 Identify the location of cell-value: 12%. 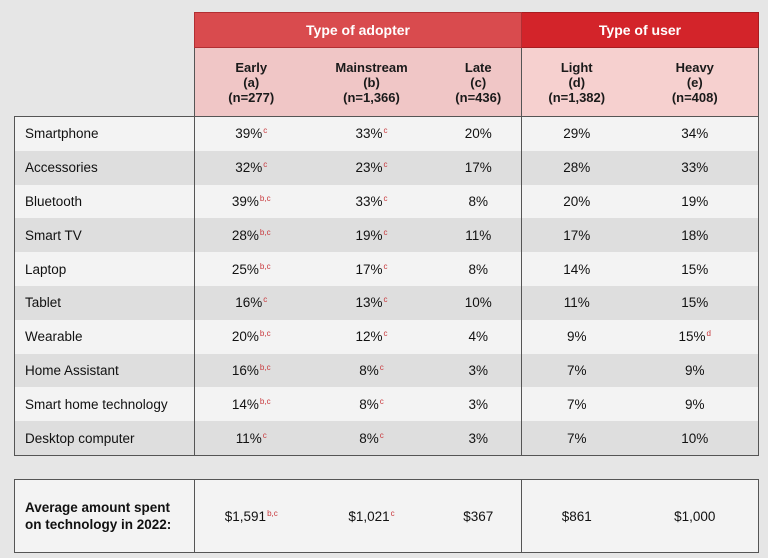
(369, 337).